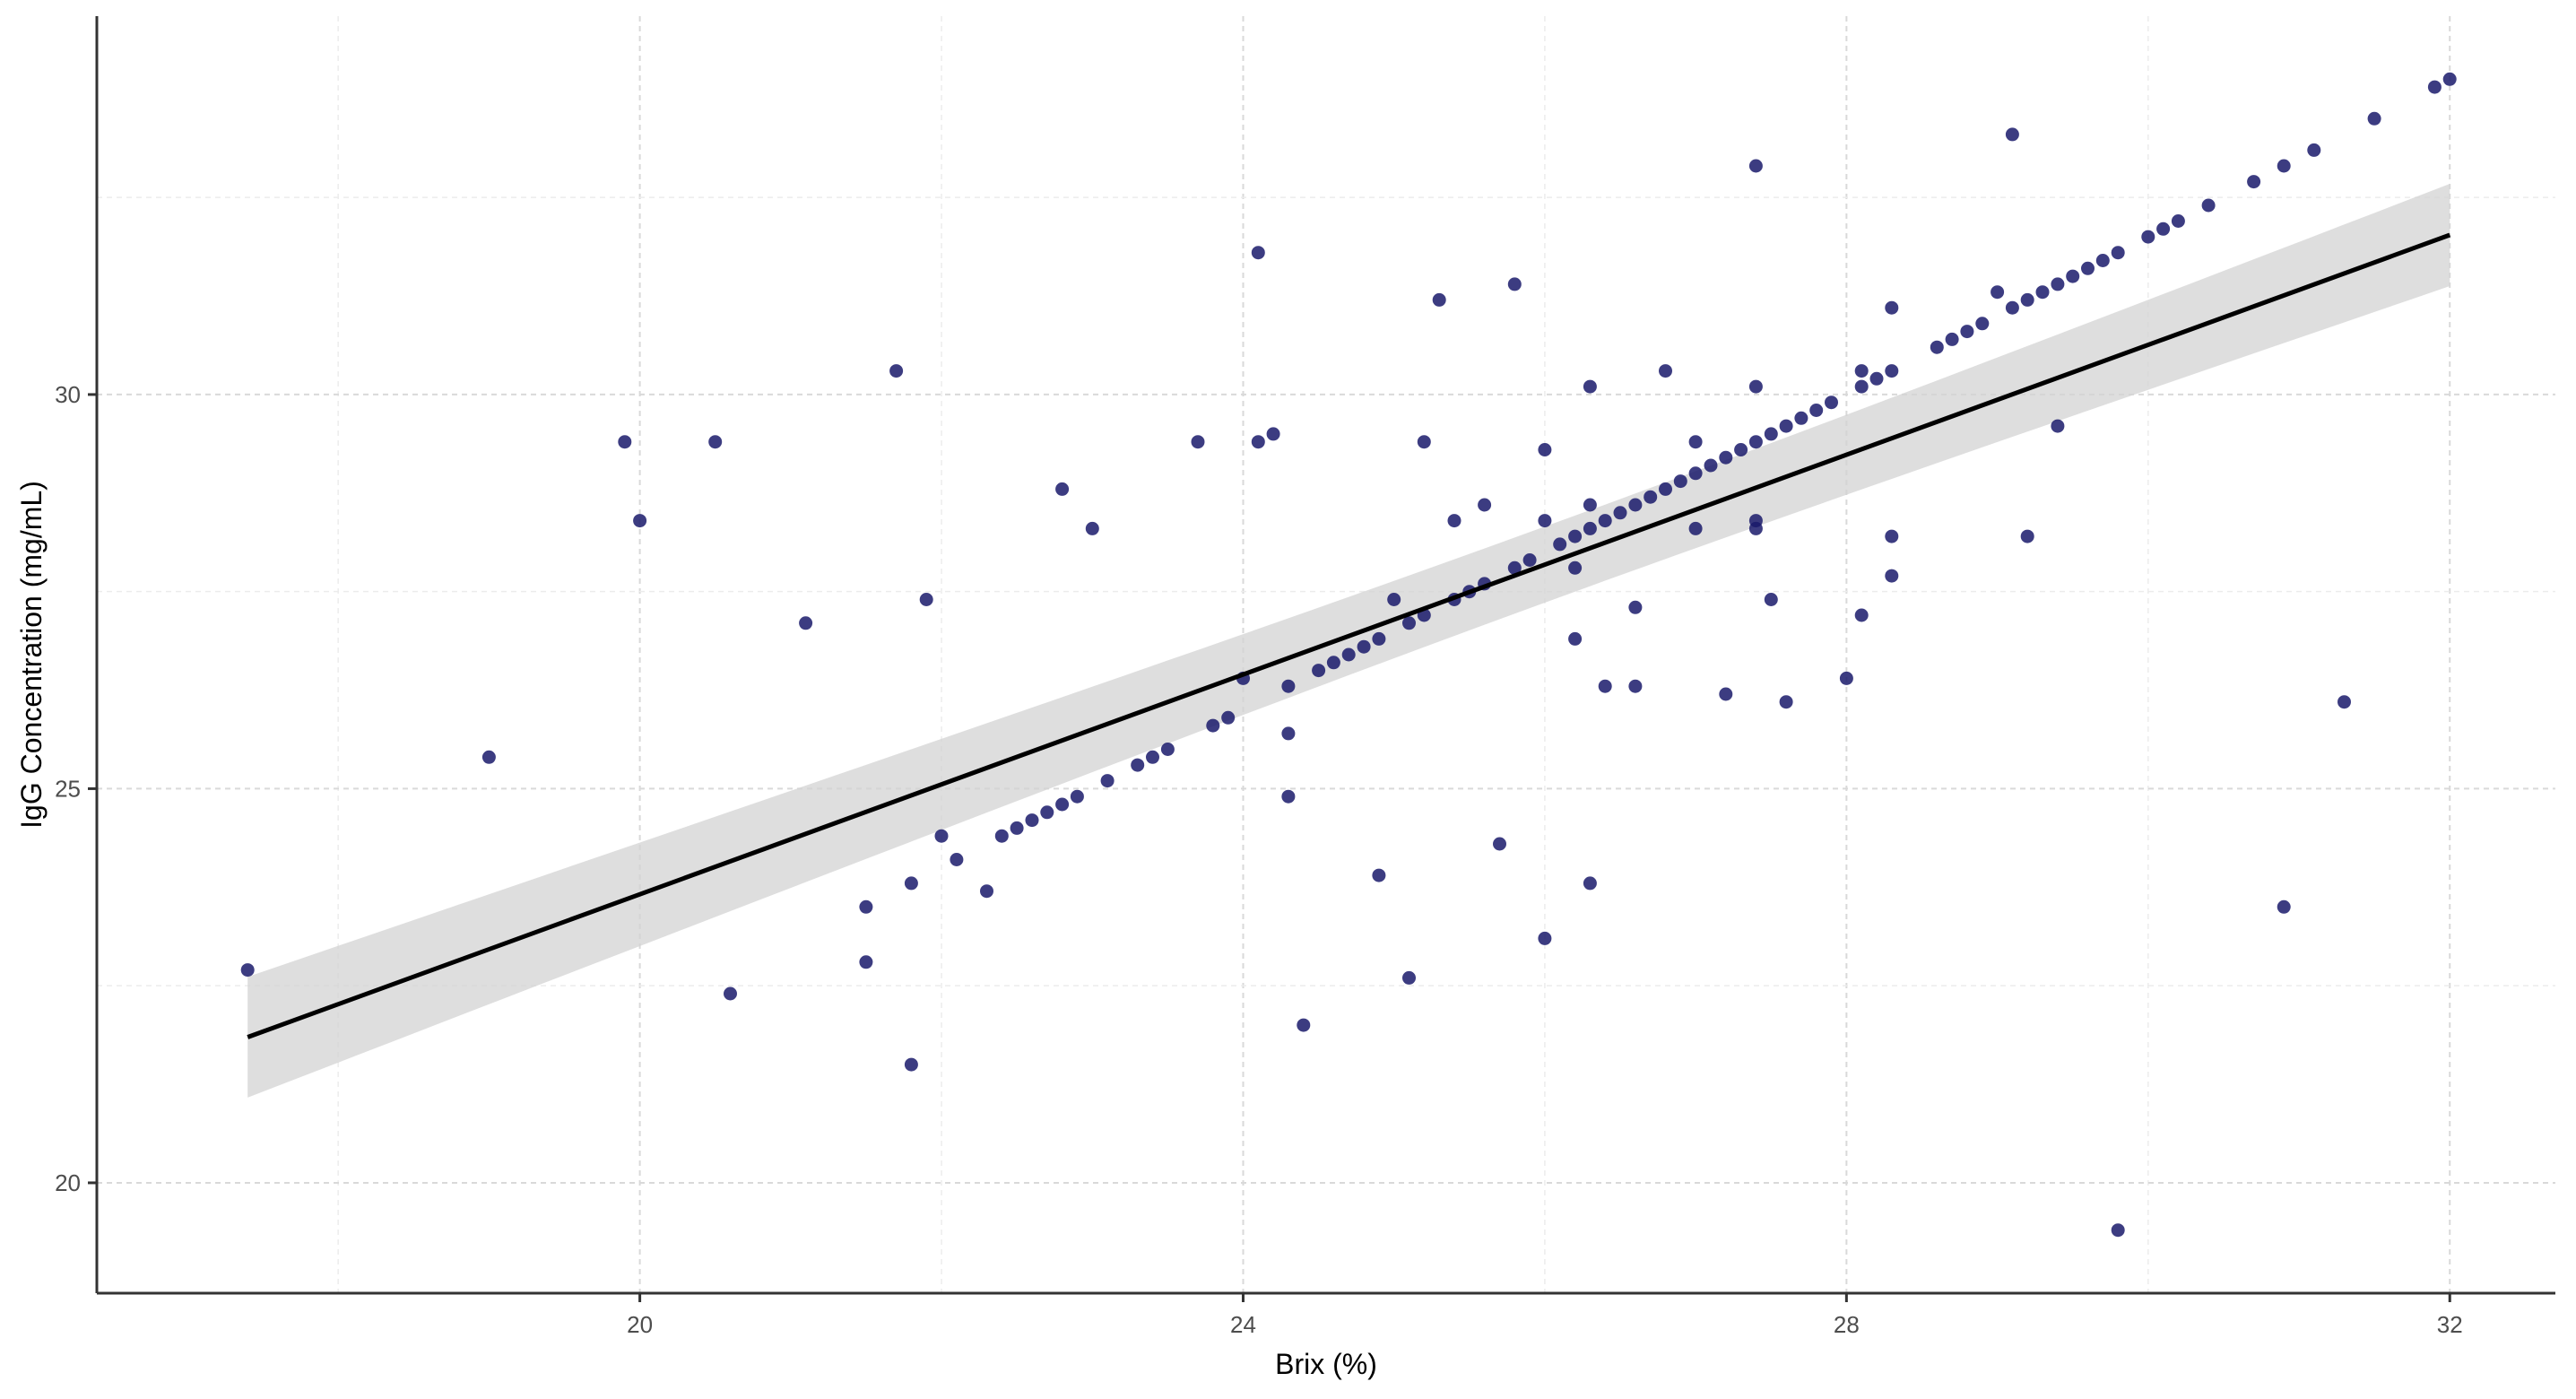 The height and width of the screenshot is (1399, 2576). Describe the element at coordinates (68, 1182) in the screenshot. I see `y-tick-label: 20` at that location.